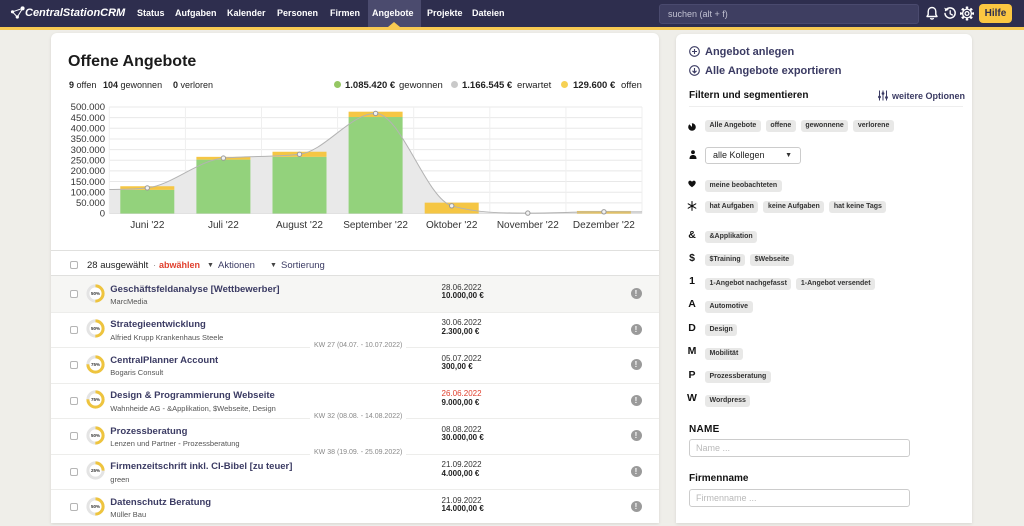 The height and width of the screenshot is (526, 1024). What do you see at coordinates (88, 171) in the screenshot?
I see `svg-text: 200.000` at bounding box center [88, 171].